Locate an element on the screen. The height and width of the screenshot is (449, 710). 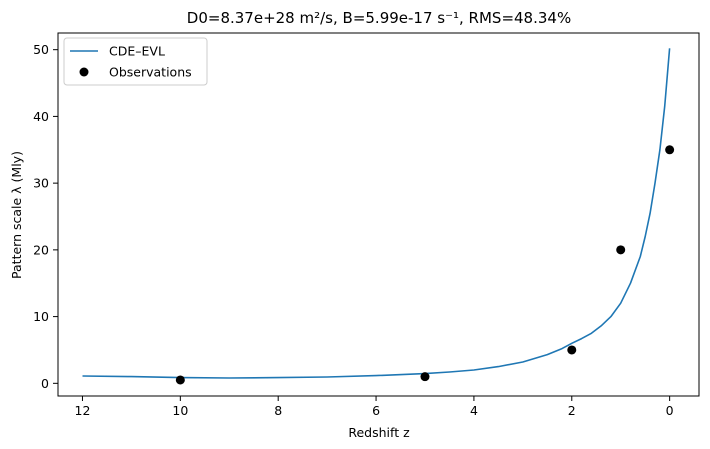
x-tick-label: 10 is located at coordinates (180, 410).